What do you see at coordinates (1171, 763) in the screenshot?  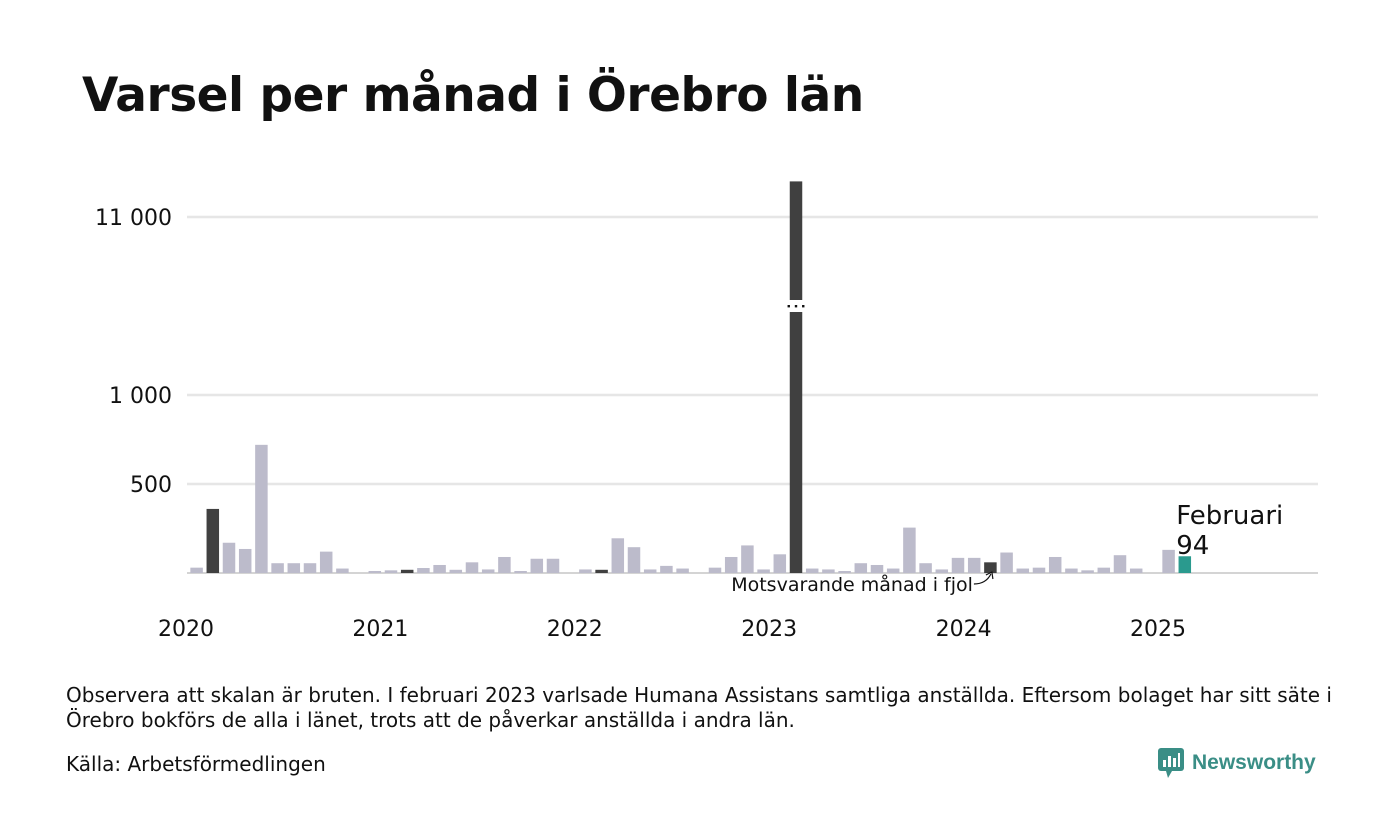 I see `newsworthy-logo-icon` at bounding box center [1171, 763].